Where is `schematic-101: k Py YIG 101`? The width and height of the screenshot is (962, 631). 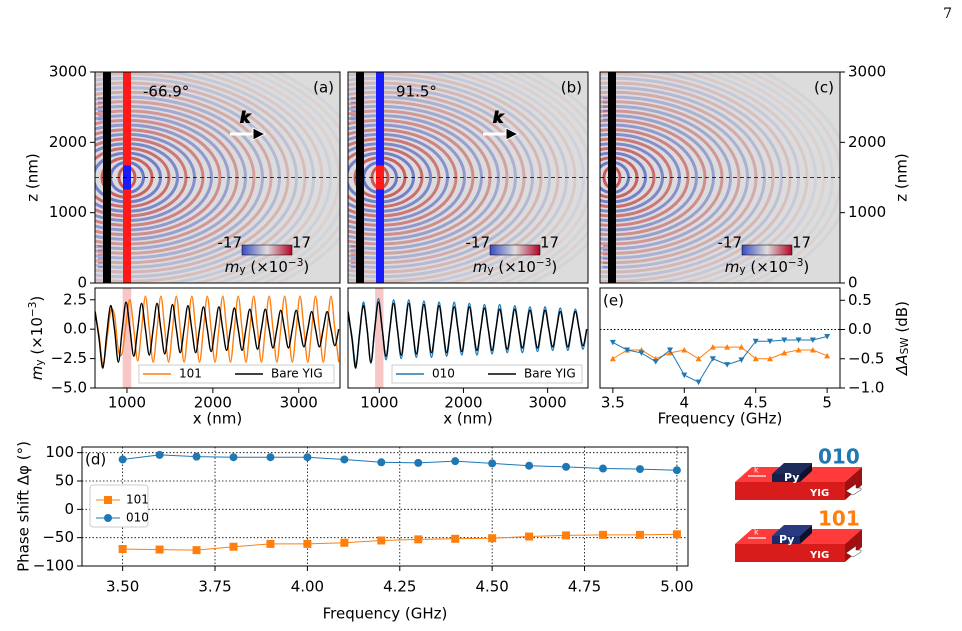
schematic-101: k Py YIG 101 is located at coordinates (798, 534).